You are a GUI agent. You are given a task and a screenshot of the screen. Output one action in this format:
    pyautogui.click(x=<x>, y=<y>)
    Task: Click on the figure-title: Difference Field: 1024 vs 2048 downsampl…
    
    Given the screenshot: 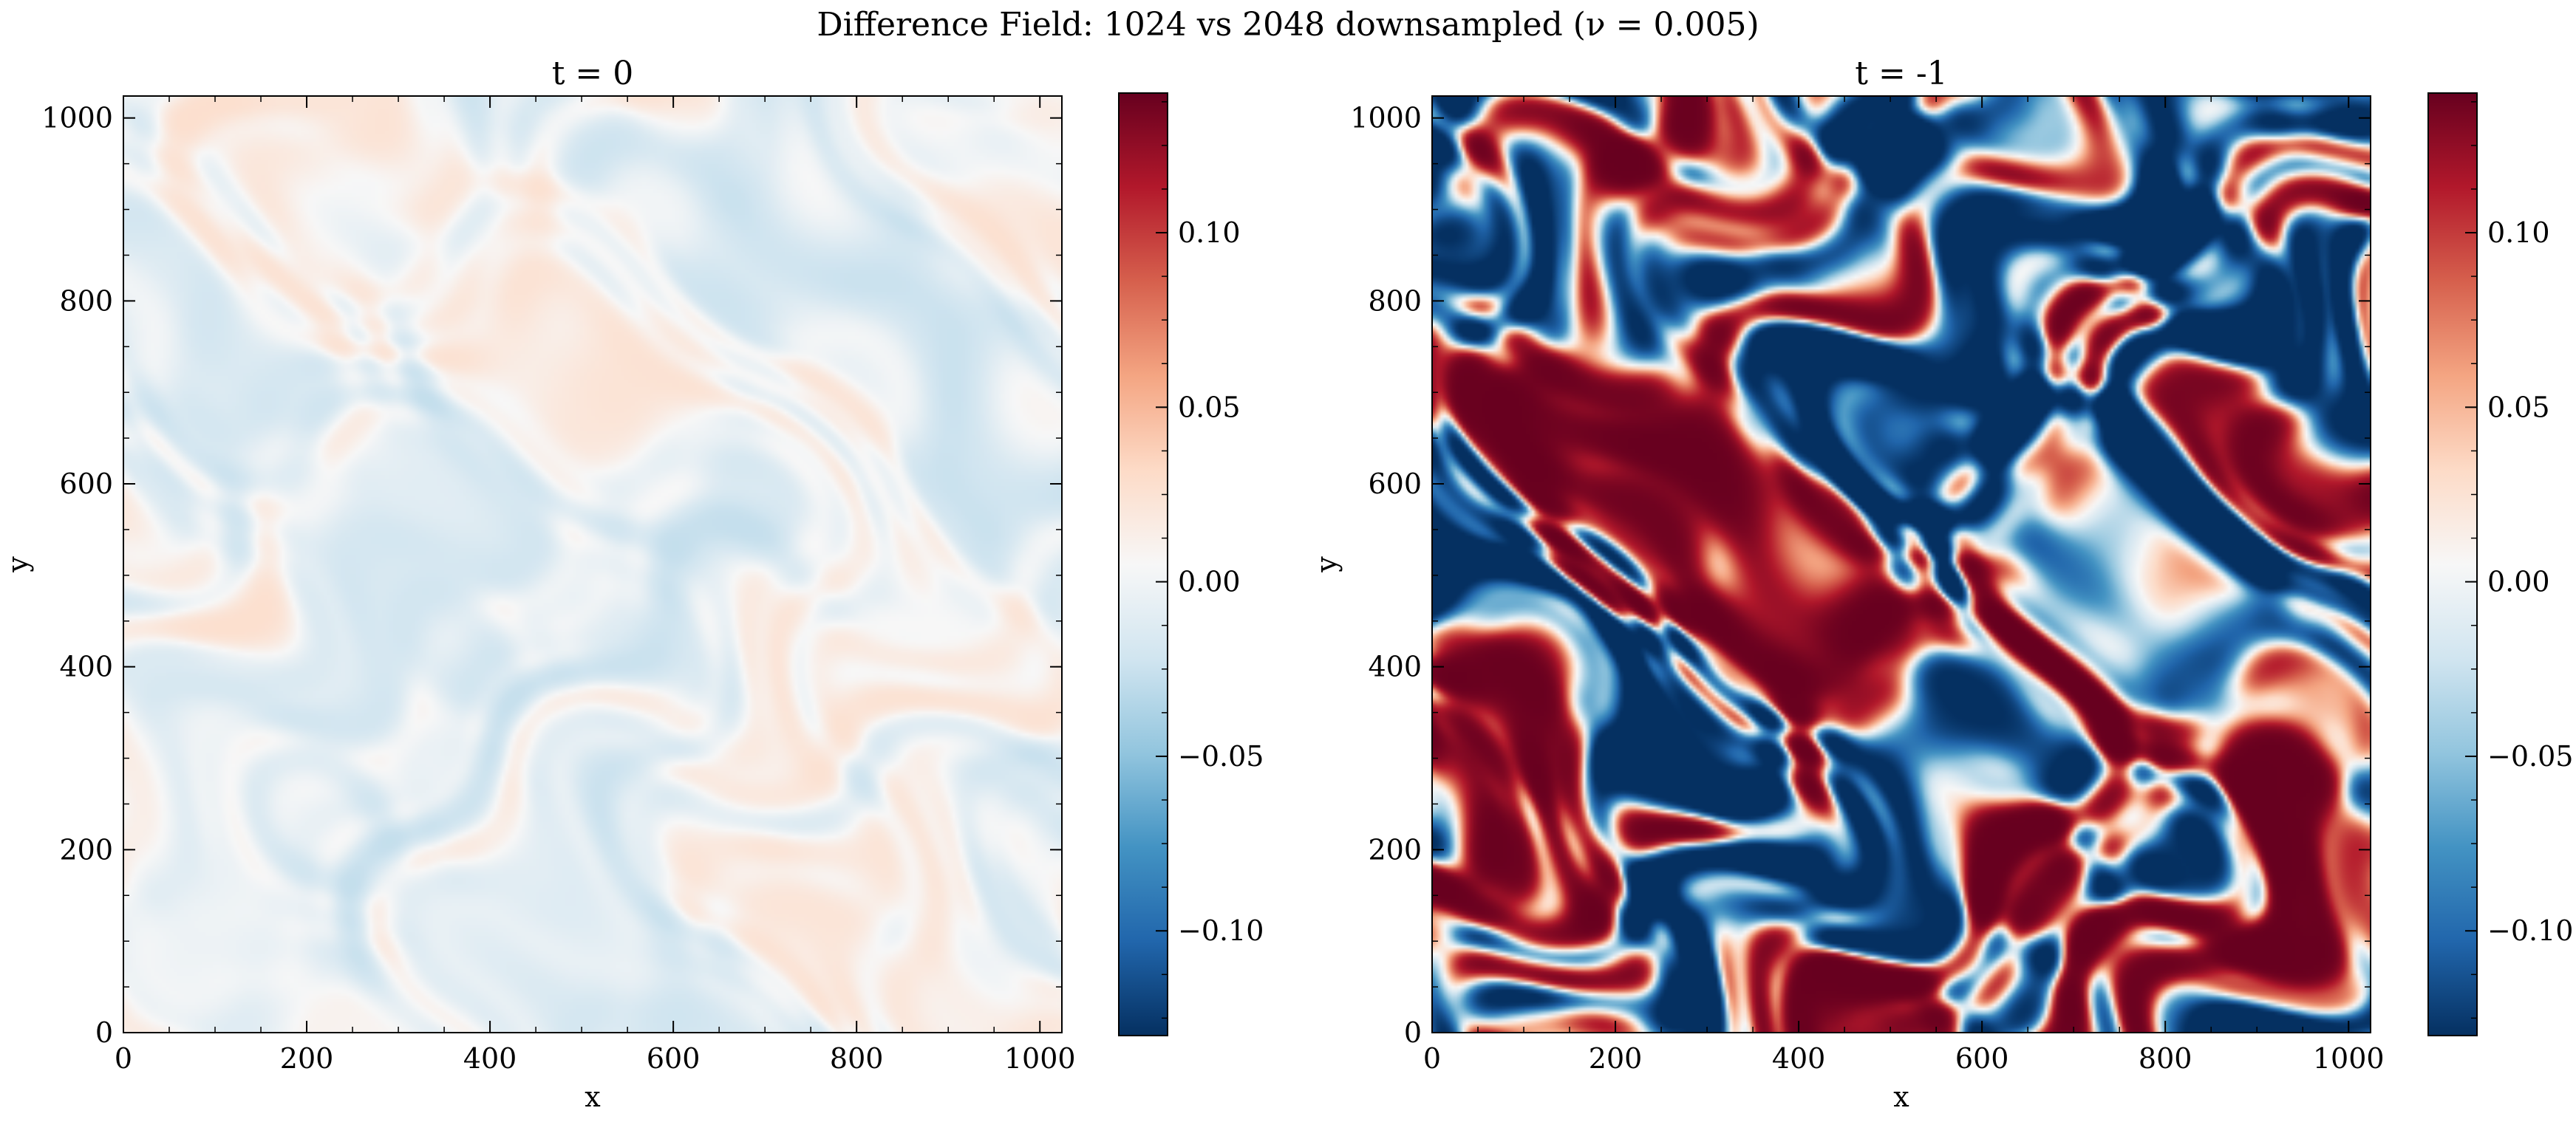 What is the action you would take?
    pyautogui.click(x=1288, y=25)
    